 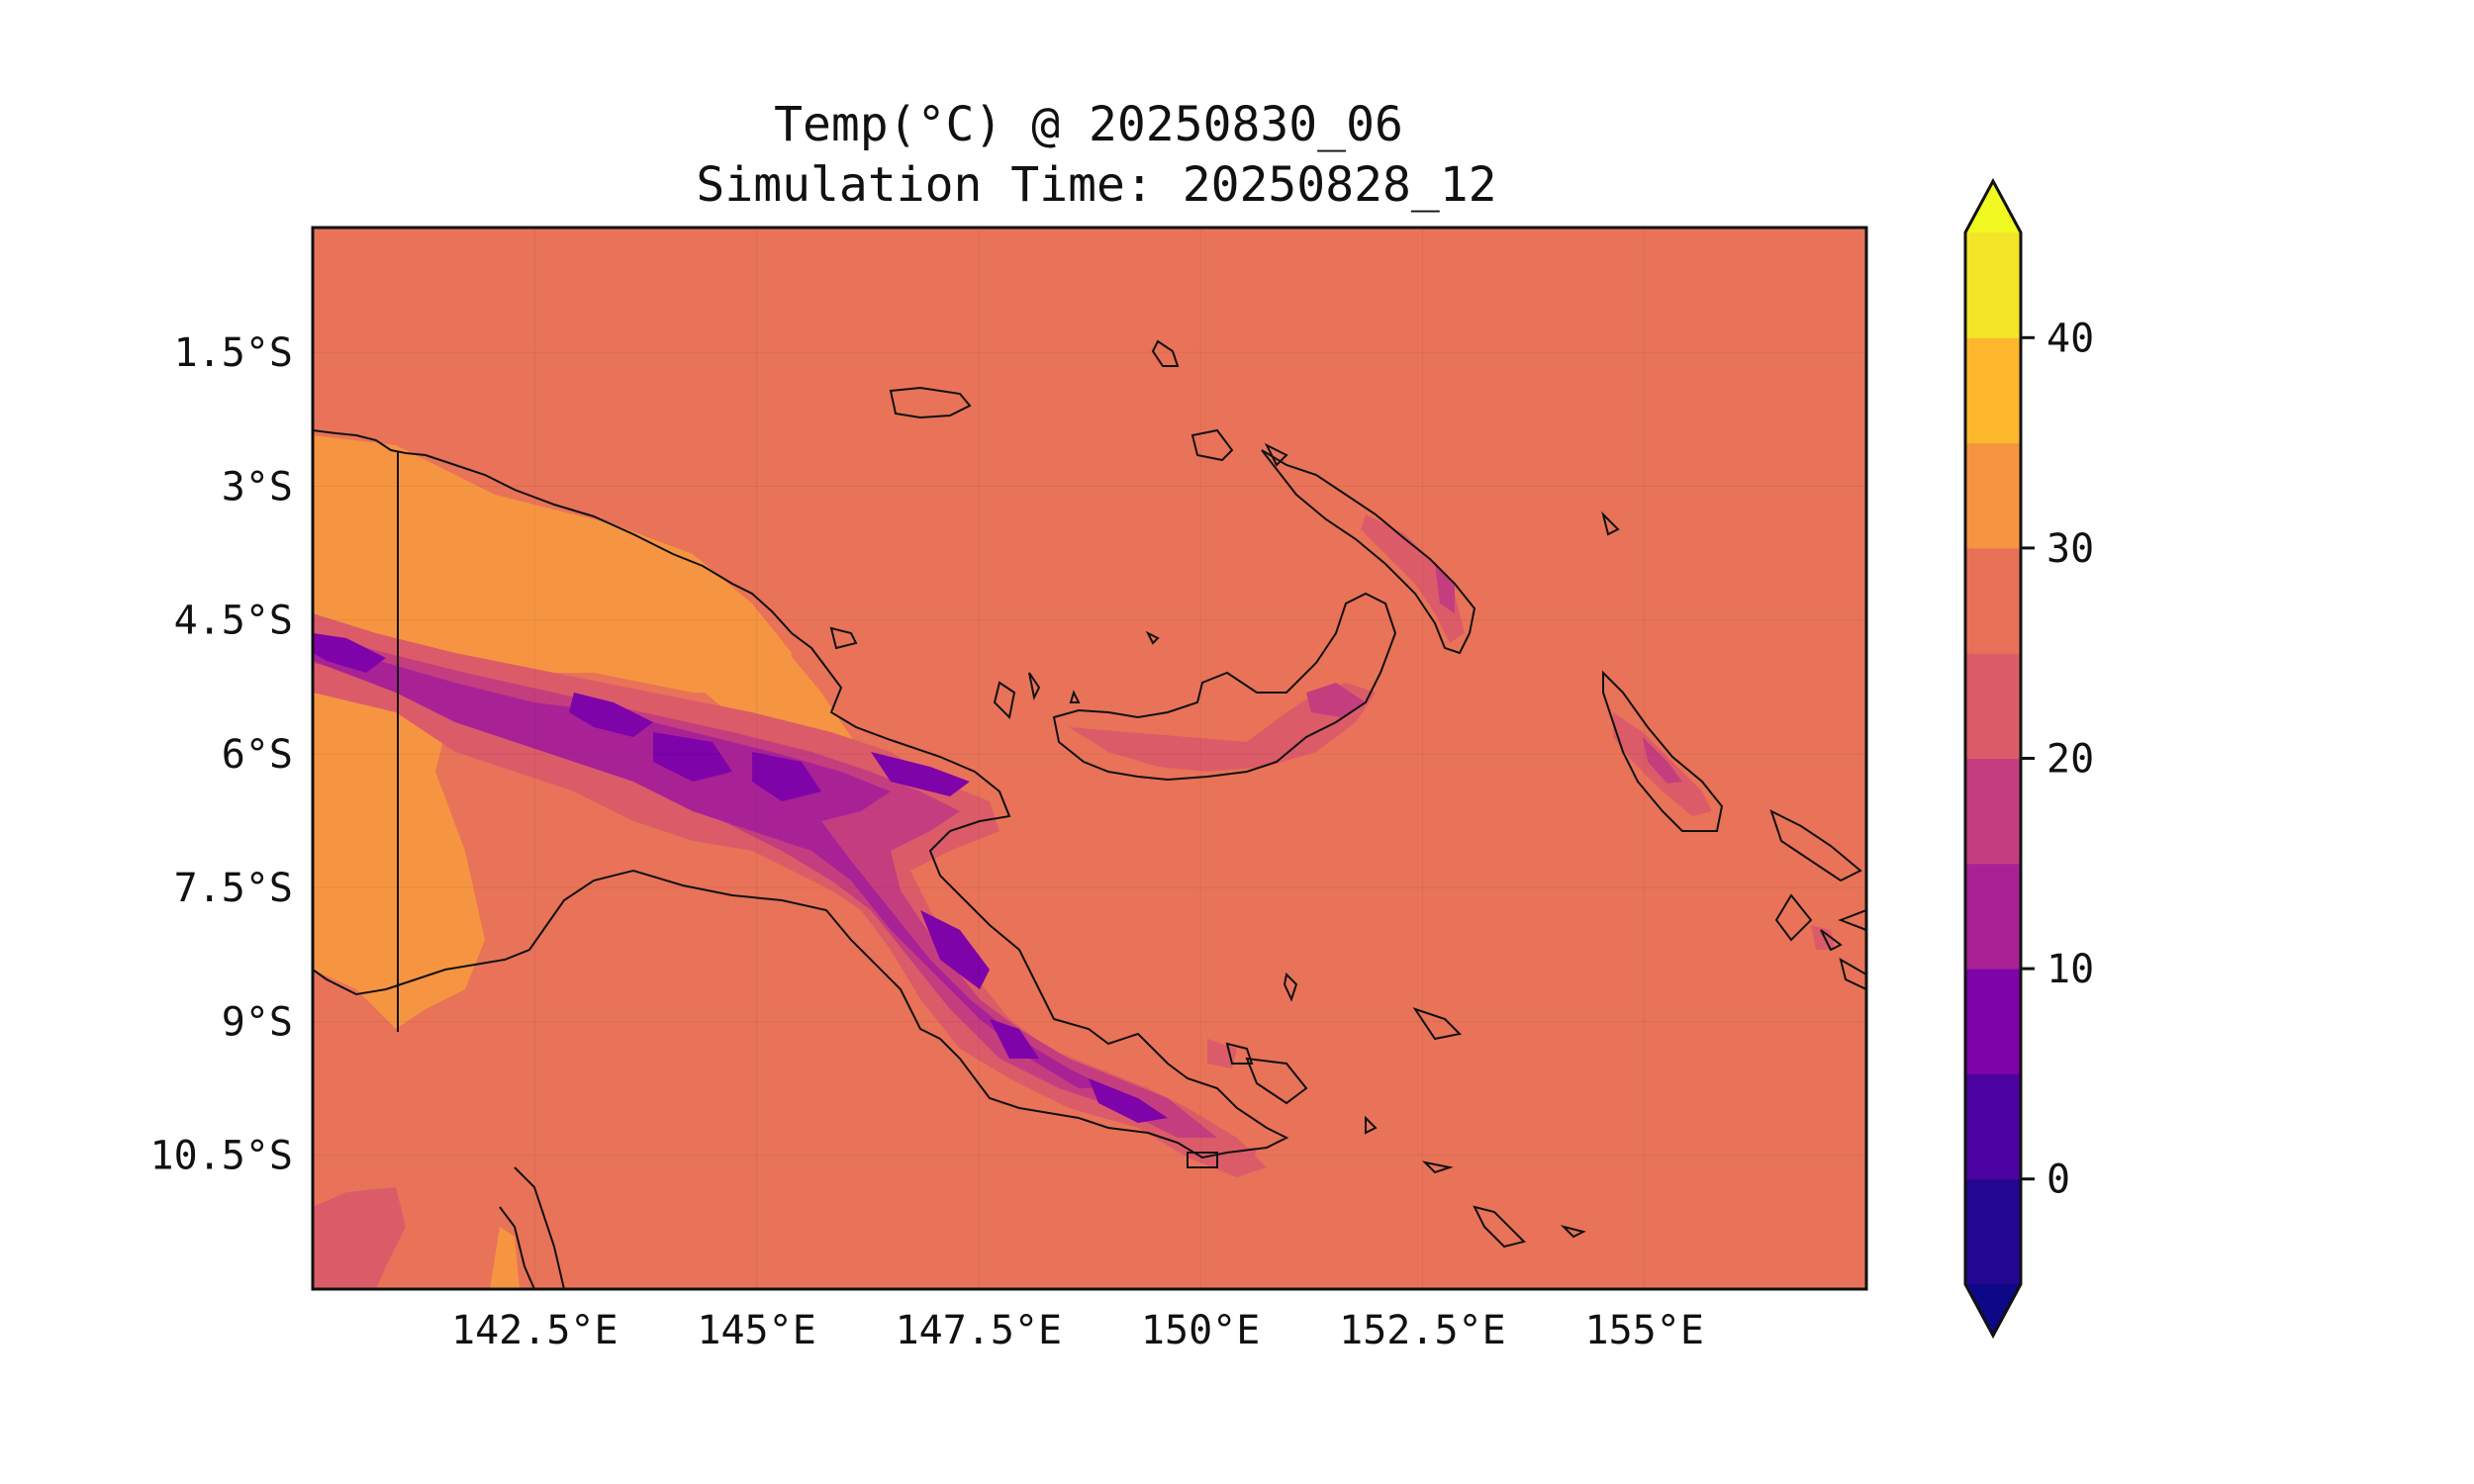 What do you see at coordinates (2070, 969) in the screenshot?
I see `colorbar-tick-label: 10` at bounding box center [2070, 969].